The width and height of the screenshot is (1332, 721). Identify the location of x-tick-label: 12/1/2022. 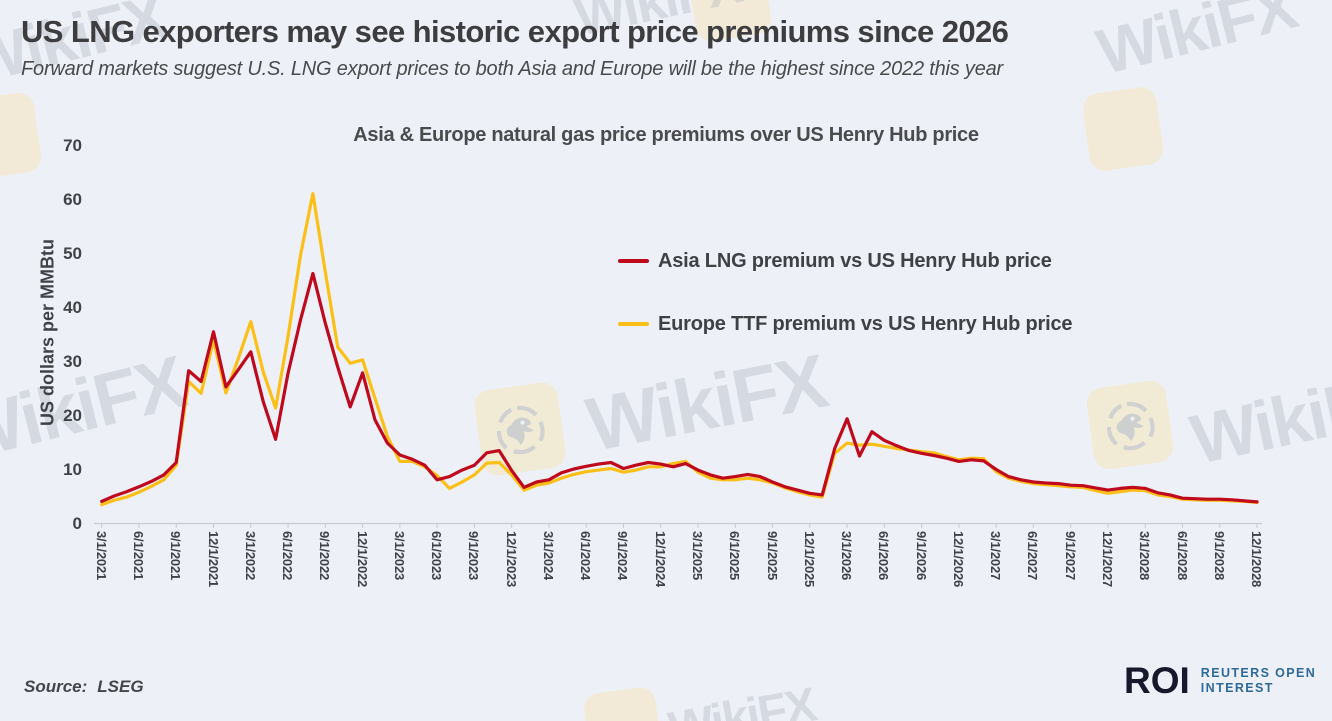
(362, 559).